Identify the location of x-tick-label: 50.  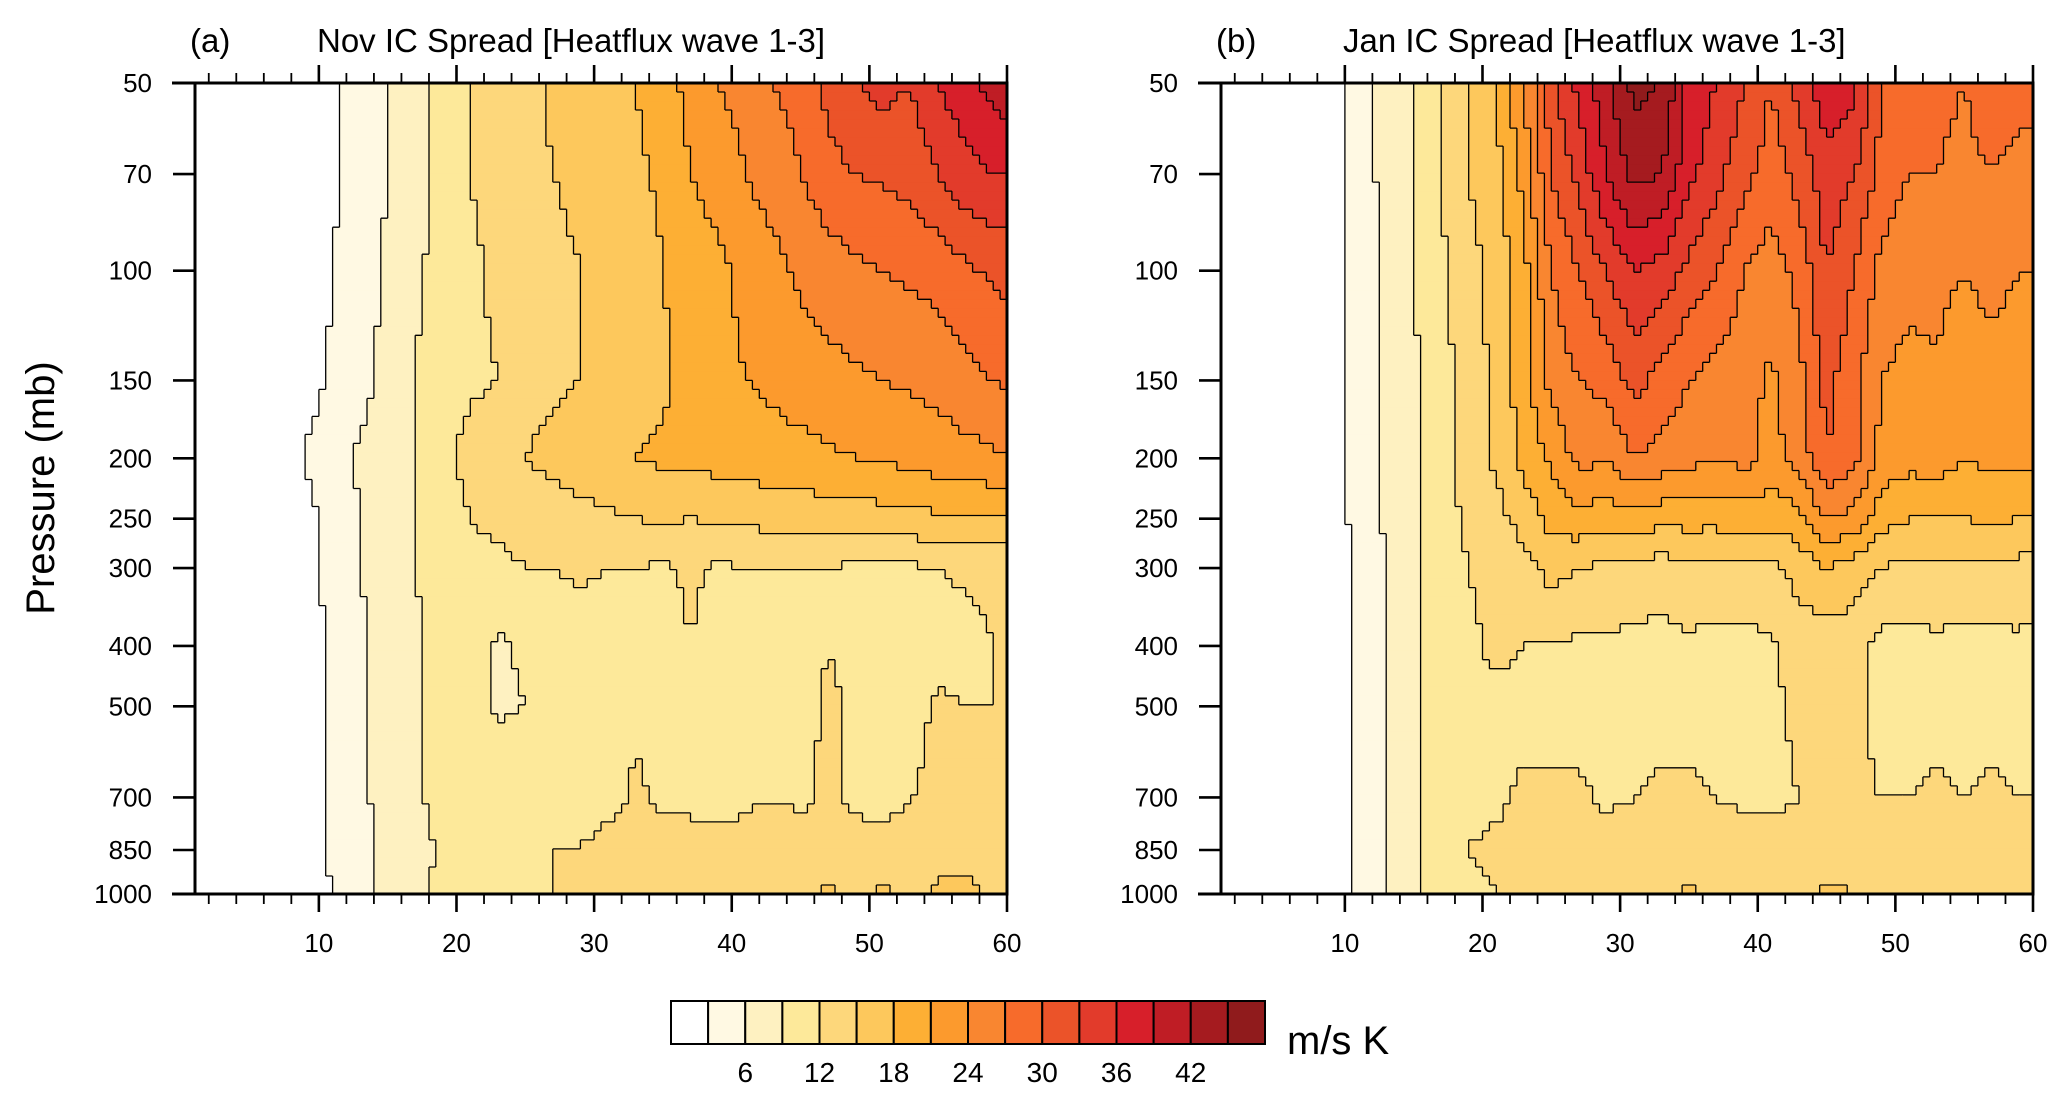
(869, 943).